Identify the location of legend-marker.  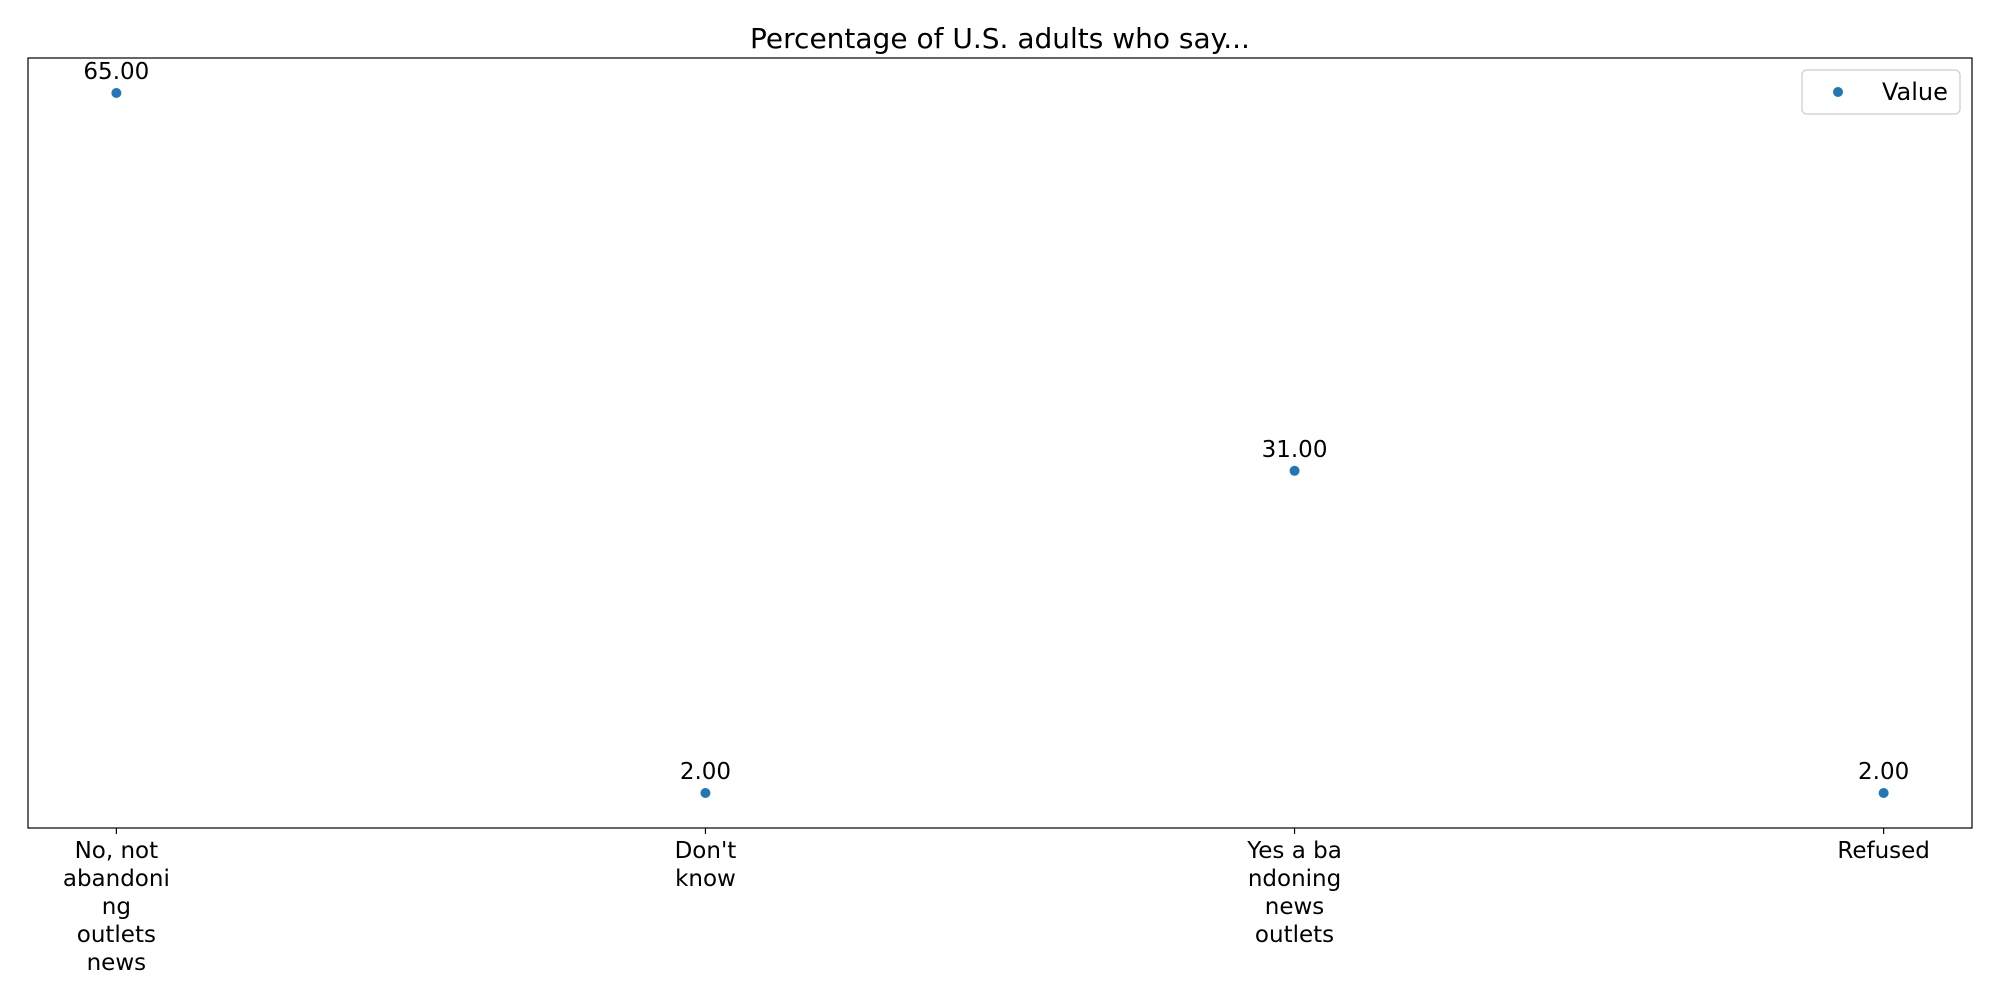
(1838, 92).